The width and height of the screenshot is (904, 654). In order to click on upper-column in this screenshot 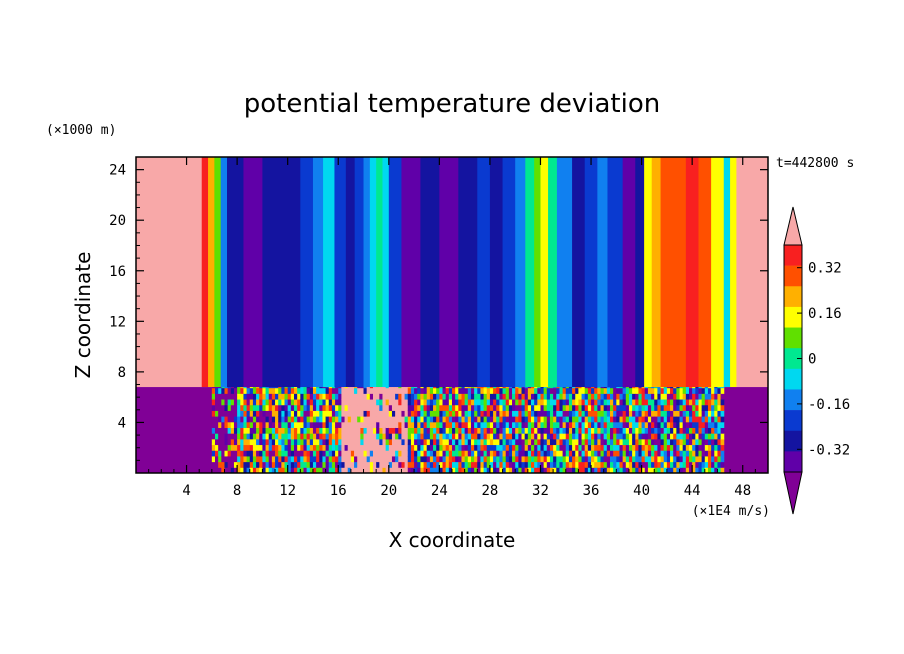, I will do `click(520, 272)`.